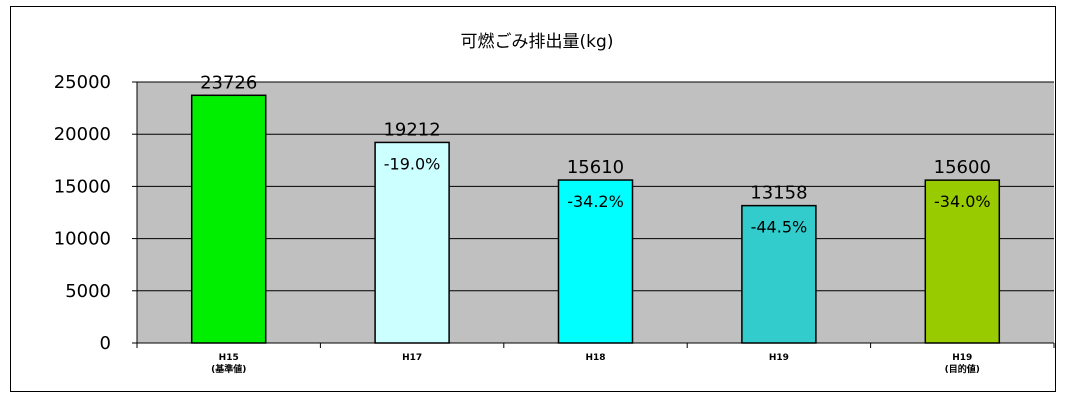  What do you see at coordinates (82, 239) in the screenshot?
I see `y-tick-label-2: 10000` at bounding box center [82, 239].